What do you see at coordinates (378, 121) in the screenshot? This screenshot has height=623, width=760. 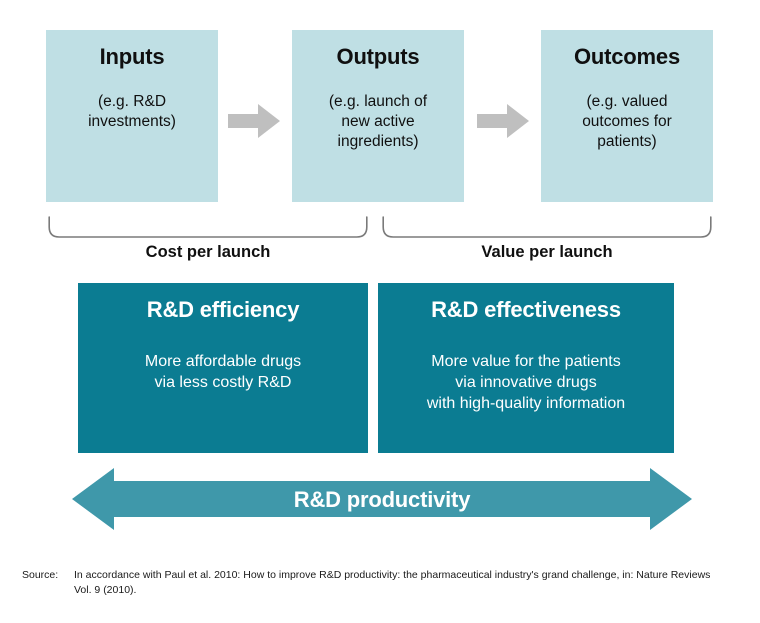 I see `stage-description-outputs: (e.g. launch of new active ingredients)` at bounding box center [378, 121].